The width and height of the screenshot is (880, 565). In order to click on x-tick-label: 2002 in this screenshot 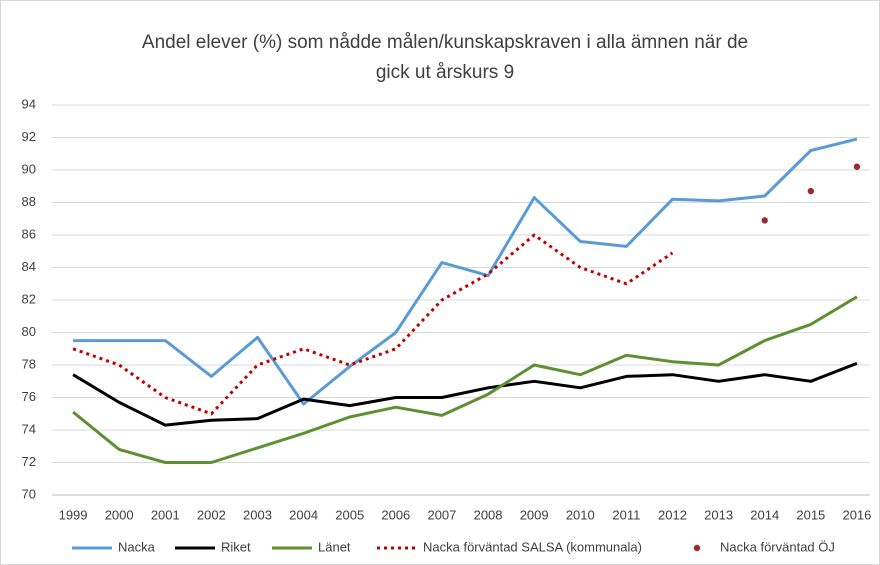, I will do `click(211, 514)`.